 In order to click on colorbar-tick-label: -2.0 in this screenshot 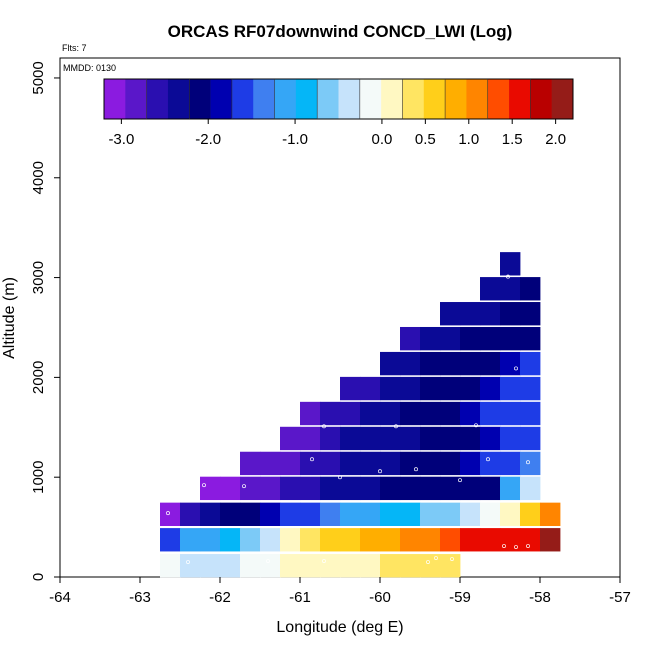, I will do `click(208, 139)`.